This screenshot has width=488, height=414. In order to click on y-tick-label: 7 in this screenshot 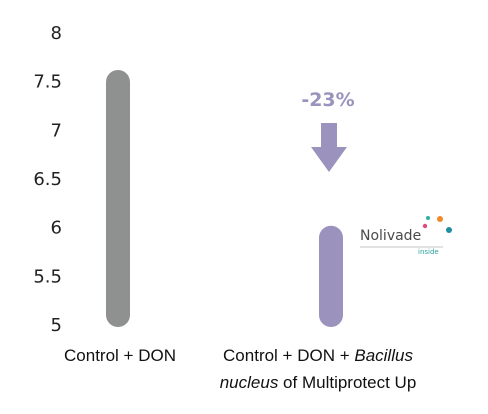, I will do `click(56, 130)`.